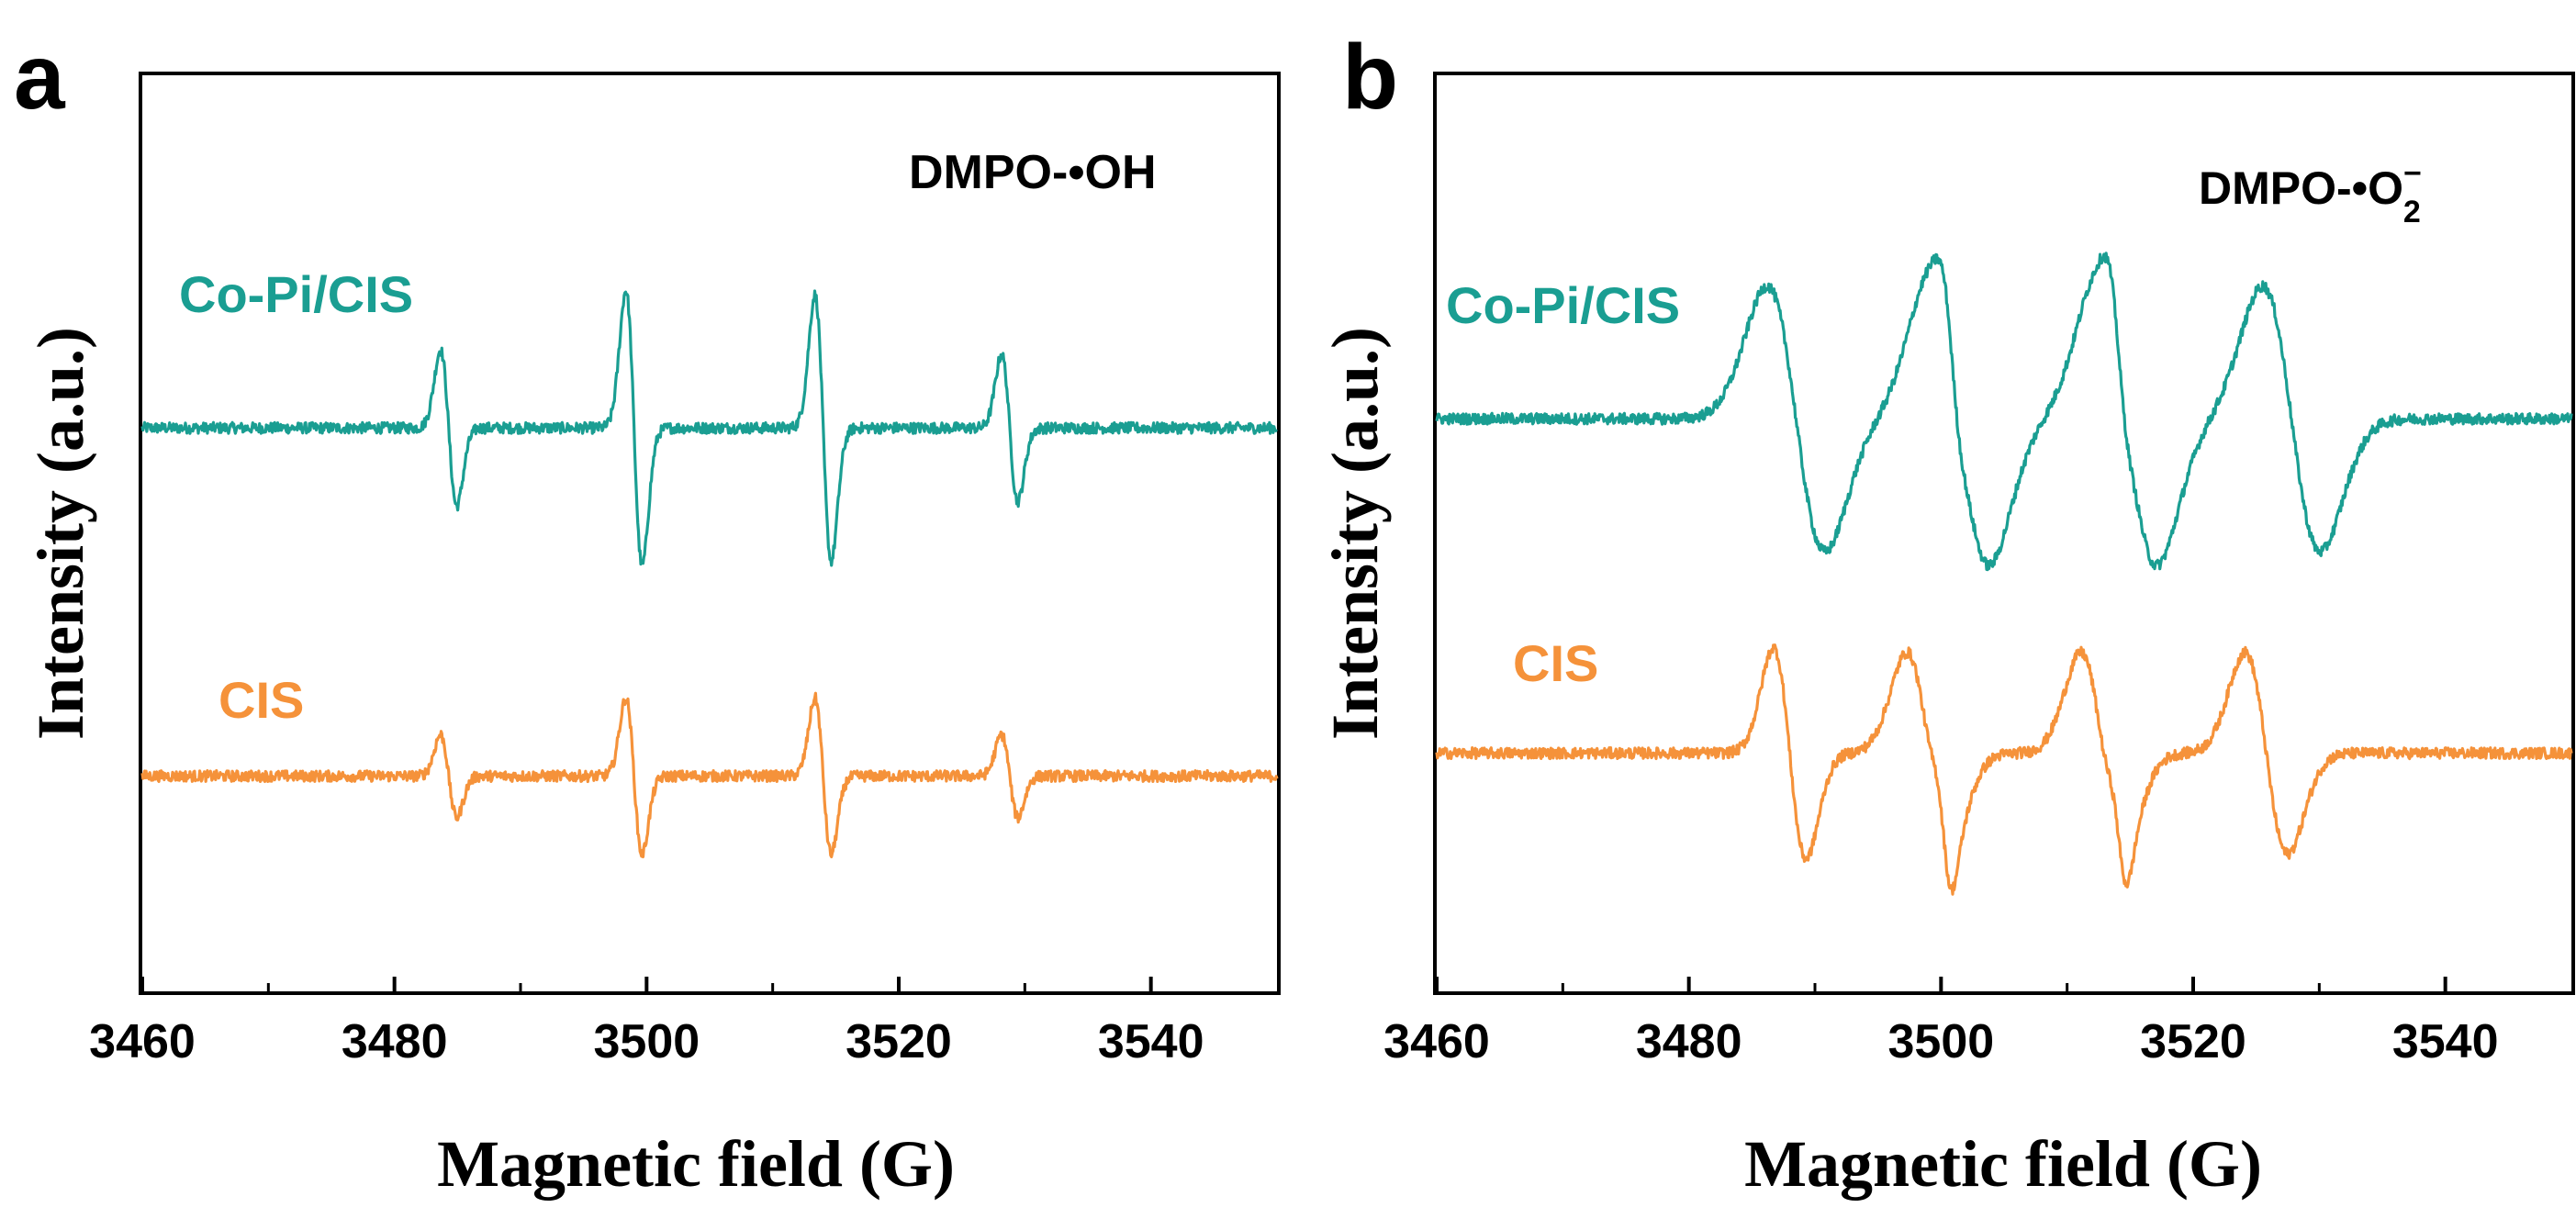  I want to click on species-label-a: DMPO-•OH, so click(1033, 172).